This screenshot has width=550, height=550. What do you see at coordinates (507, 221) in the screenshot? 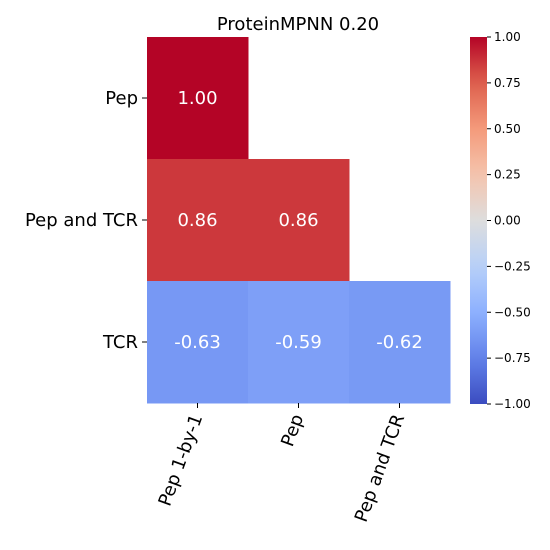
I see `colorbar-tick-label: 0.00` at bounding box center [507, 221].